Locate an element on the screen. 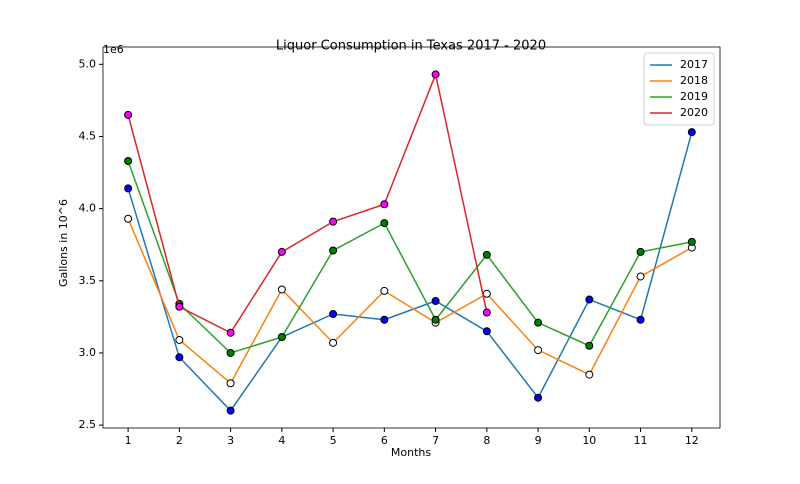 The height and width of the screenshot is (484, 800). x-tick-label: 3 is located at coordinates (230, 440).